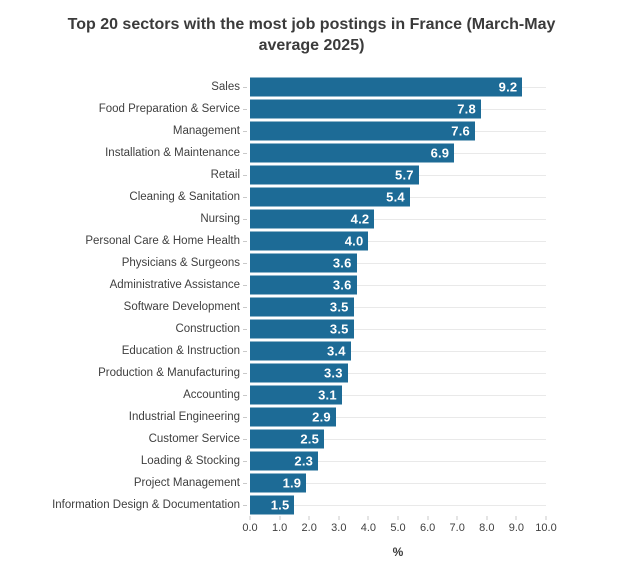 The height and width of the screenshot is (563, 623). What do you see at coordinates (362, 131) in the screenshot?
I see `bar: 7.6` at bounding box center [362, 131].